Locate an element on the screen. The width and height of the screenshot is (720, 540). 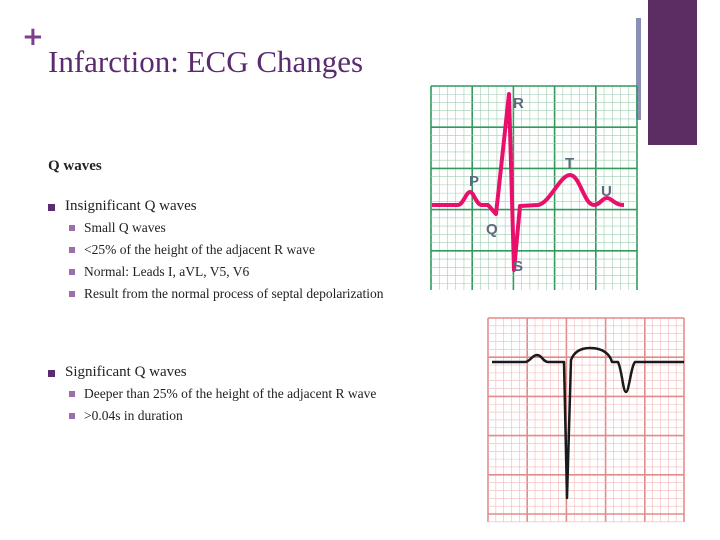
slide-title: Infarction: ECG Changes is located at coordinates (206, 61).